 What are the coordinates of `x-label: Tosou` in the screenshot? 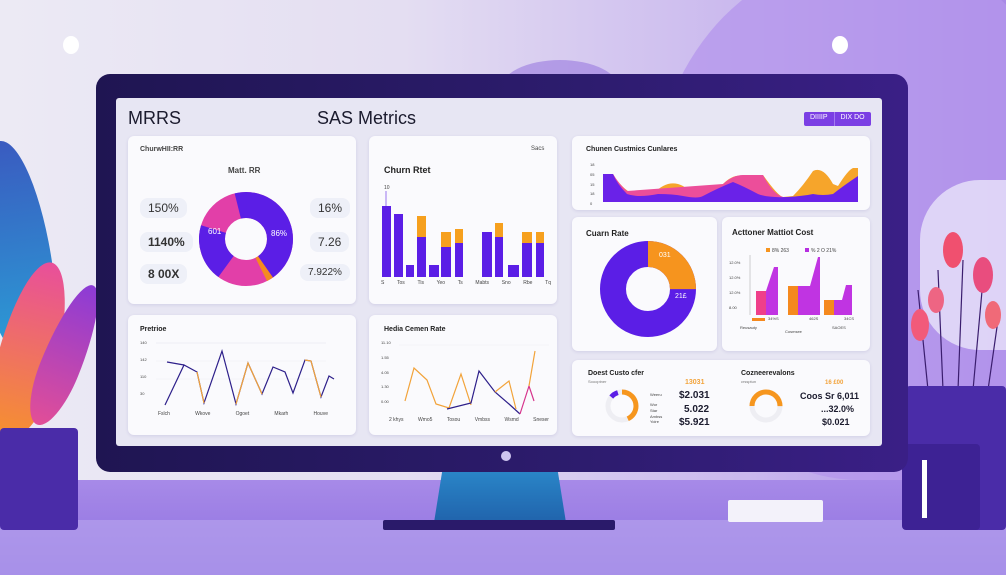 It's located at (453, 420).